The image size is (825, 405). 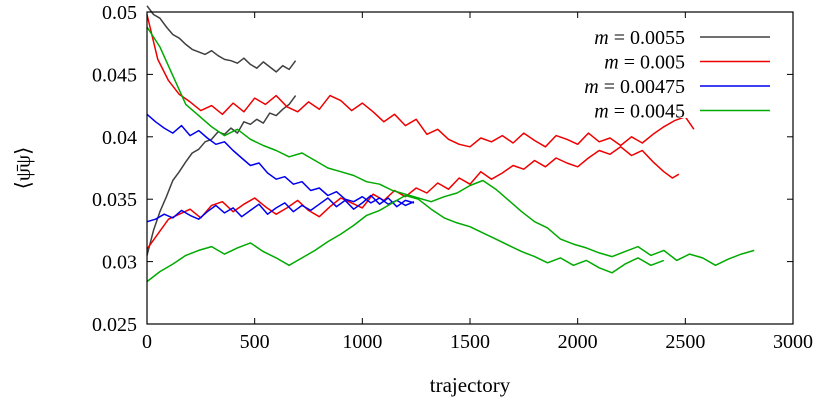 What do you see at coordinates (470, 342) in the screenshot?
I see `x-tick-label: 1500` at bounding box center [470, 342].